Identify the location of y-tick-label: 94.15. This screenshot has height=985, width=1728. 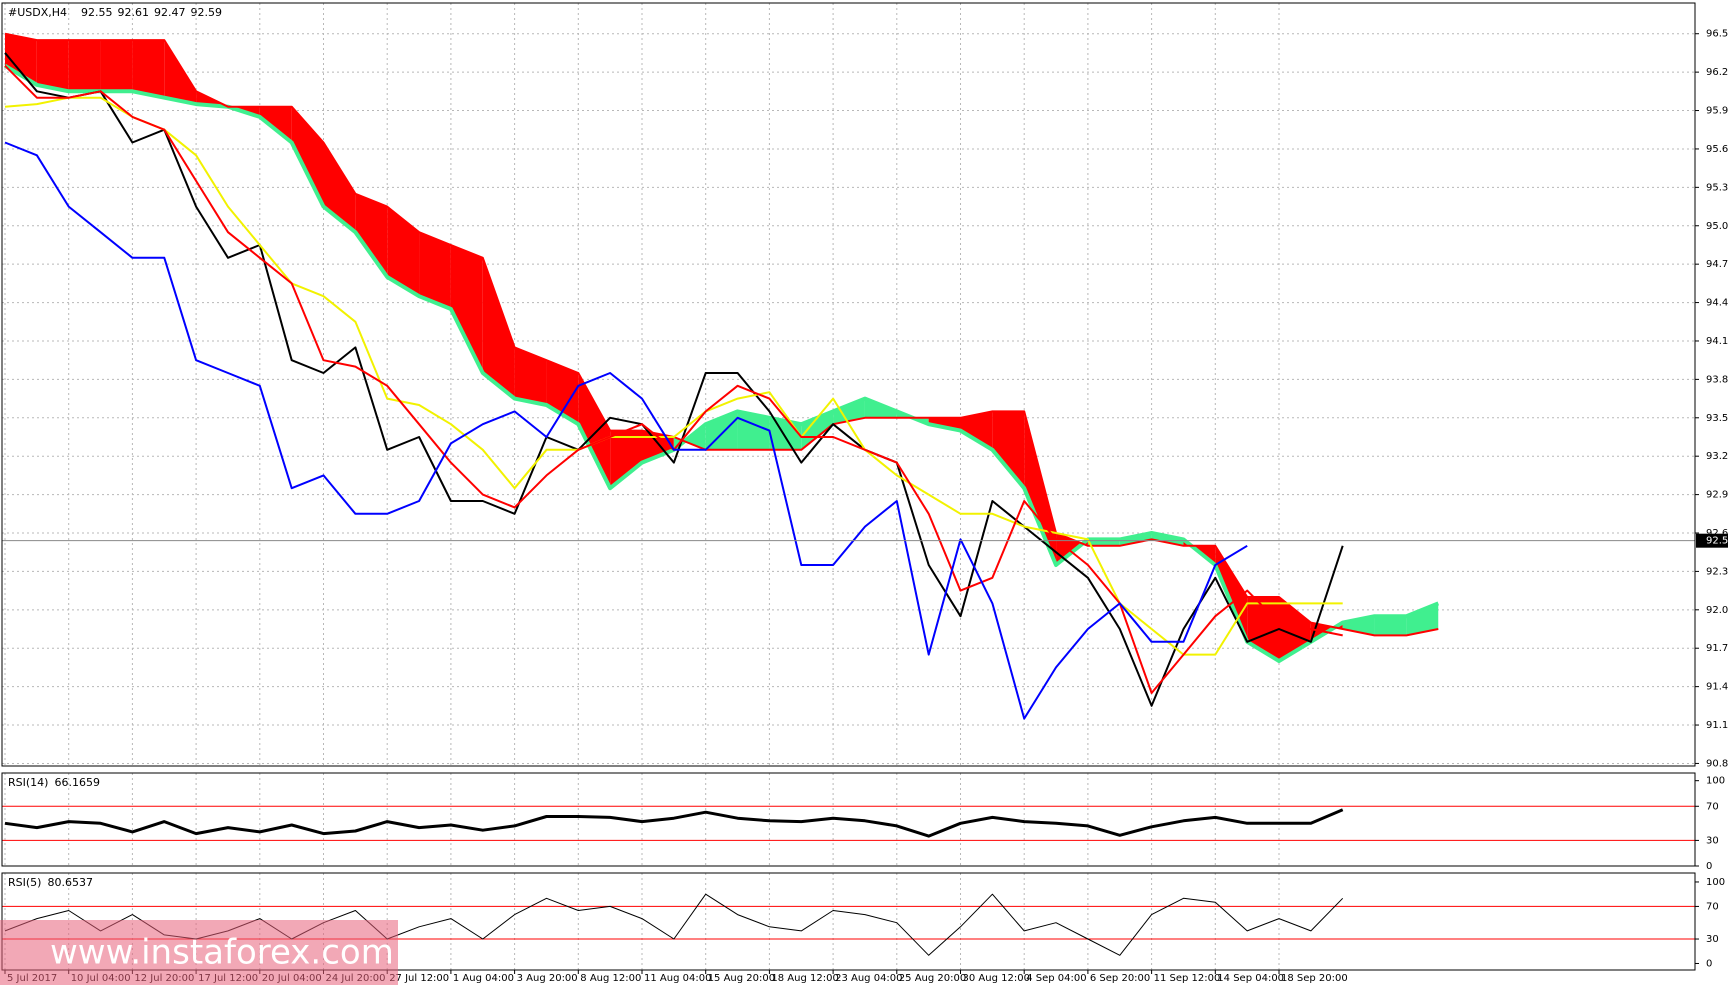
(1717, 341).